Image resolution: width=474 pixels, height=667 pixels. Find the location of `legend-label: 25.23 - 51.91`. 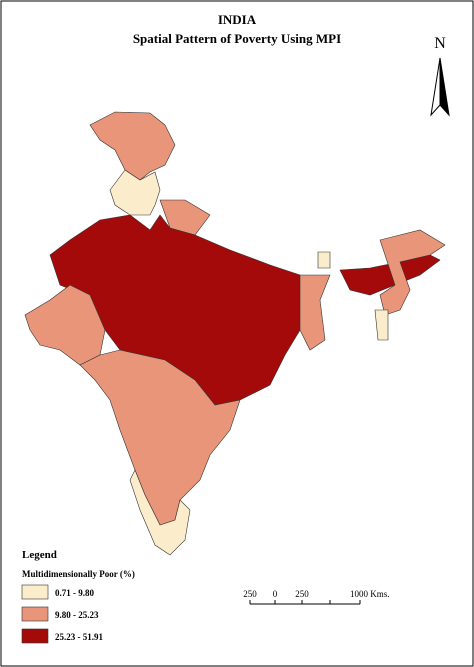

legend-label: 25.23 - 51.91 is located at coordinates (79, 637).